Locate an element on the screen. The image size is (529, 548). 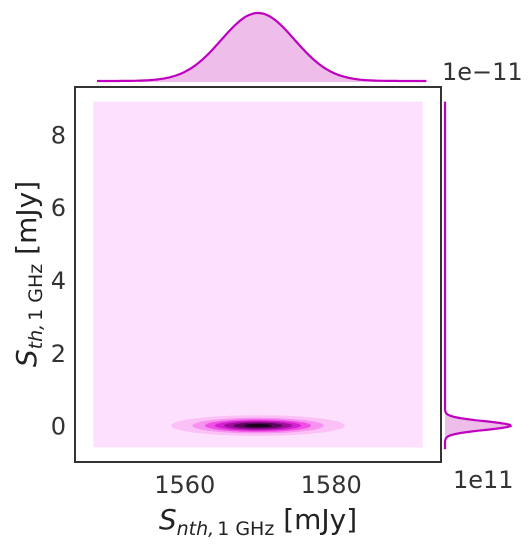
right-marginal-kde is located at coordinates (478, 275).